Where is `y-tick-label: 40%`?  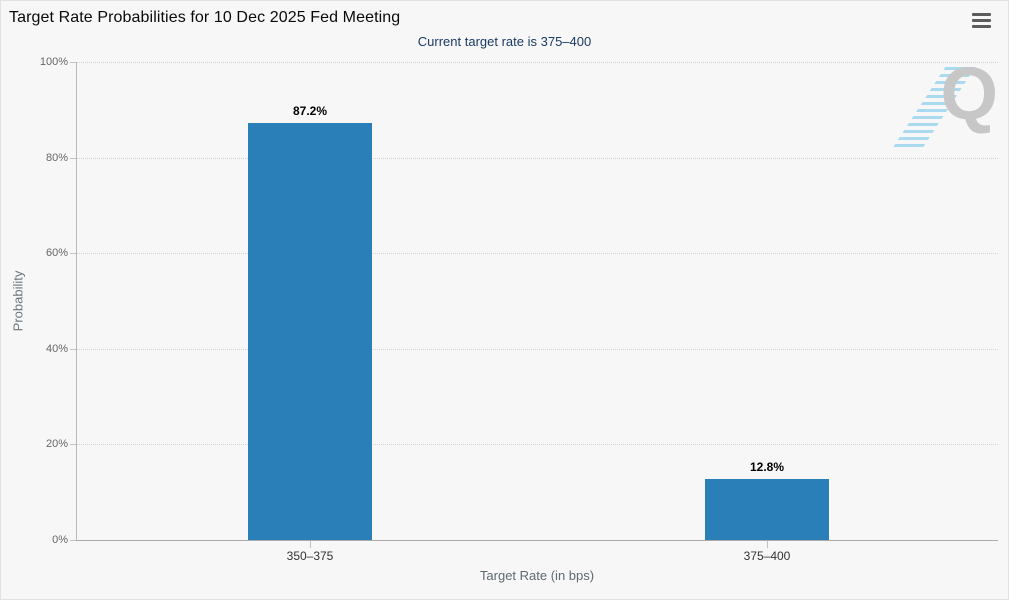 y-tick-label: 40% is located at coordinates (56, 348).